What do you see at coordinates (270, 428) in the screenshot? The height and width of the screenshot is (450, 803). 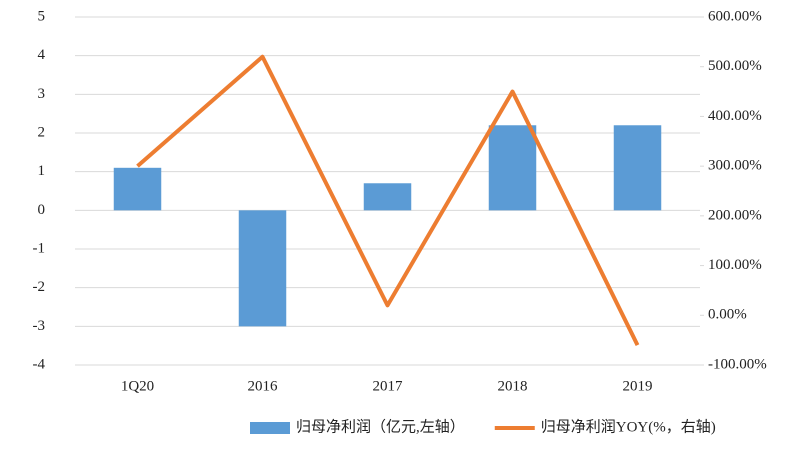 I see `legend-swatch` at bounding box center [270, 428].